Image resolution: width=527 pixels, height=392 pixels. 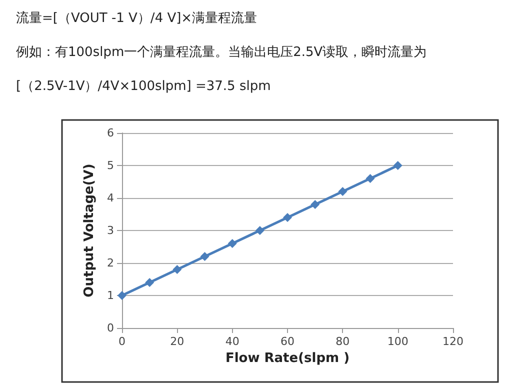 What do you see at coordinates (137, 18) in the screenshot?
I see `text: 流量=[（VOUT -1 V）/4 V]×满量程流量` at bounding box center [137, 18].